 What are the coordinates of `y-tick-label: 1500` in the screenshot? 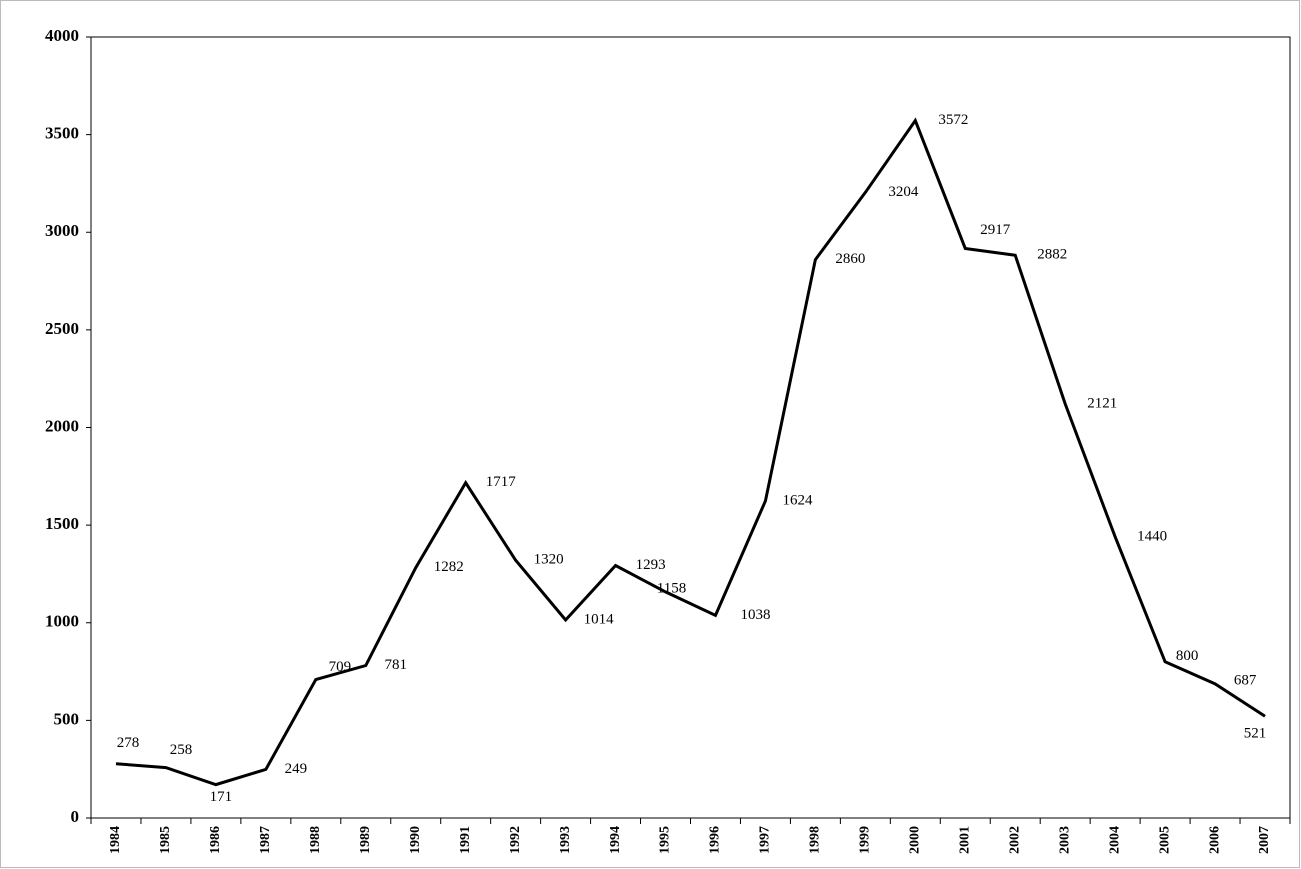 It's located at (62, 523).